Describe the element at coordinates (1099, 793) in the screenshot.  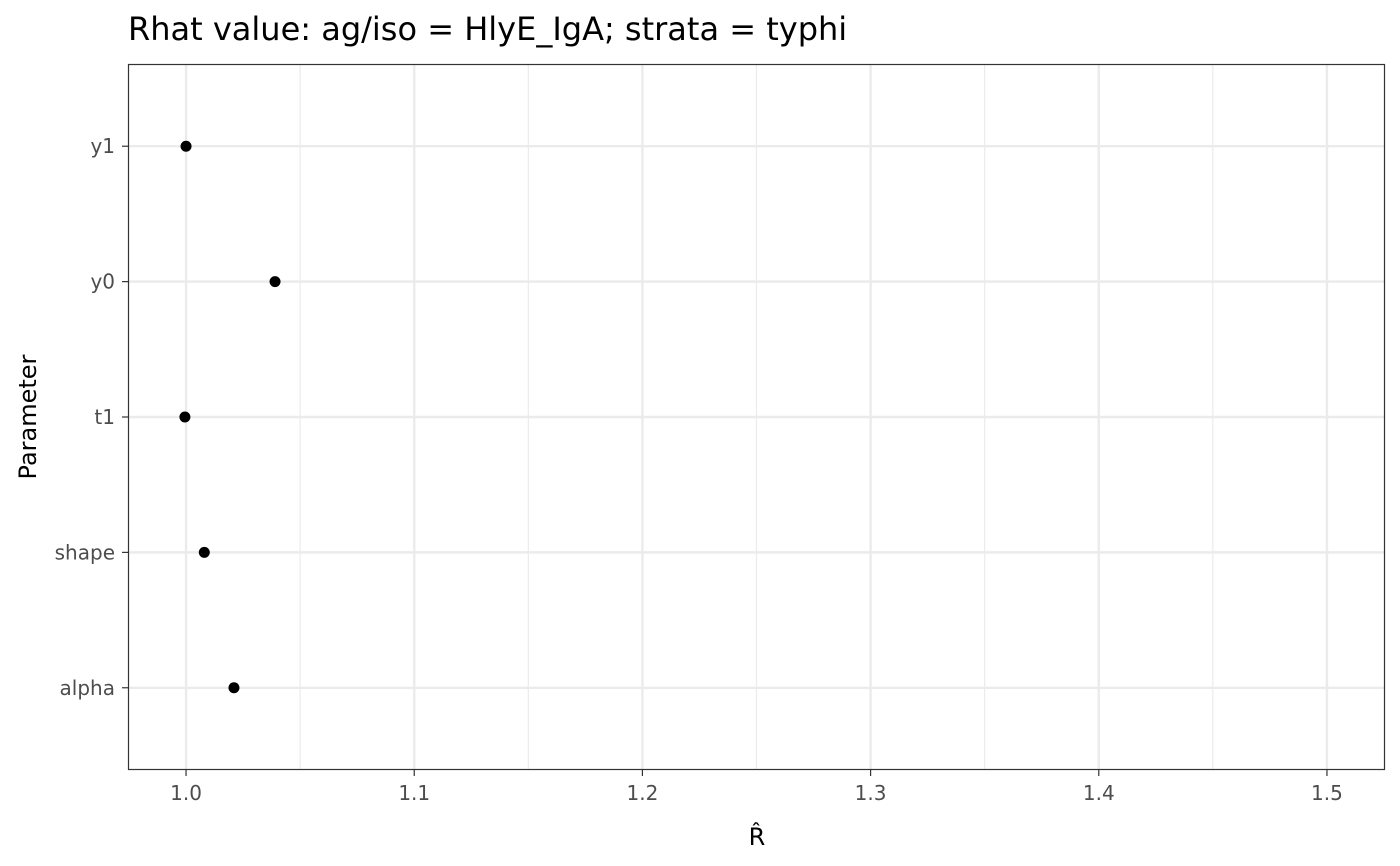
I see `x-tick-label: 1.4` at that location.